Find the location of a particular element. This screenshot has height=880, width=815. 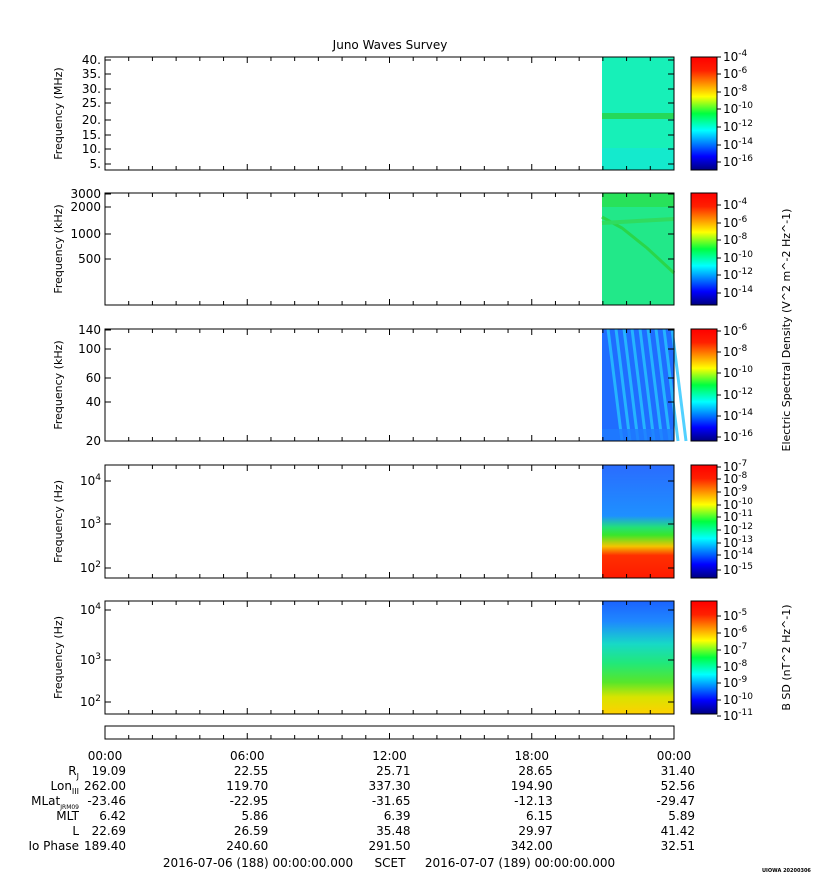

scet-label: SCET is located at coordinates (391, 863).